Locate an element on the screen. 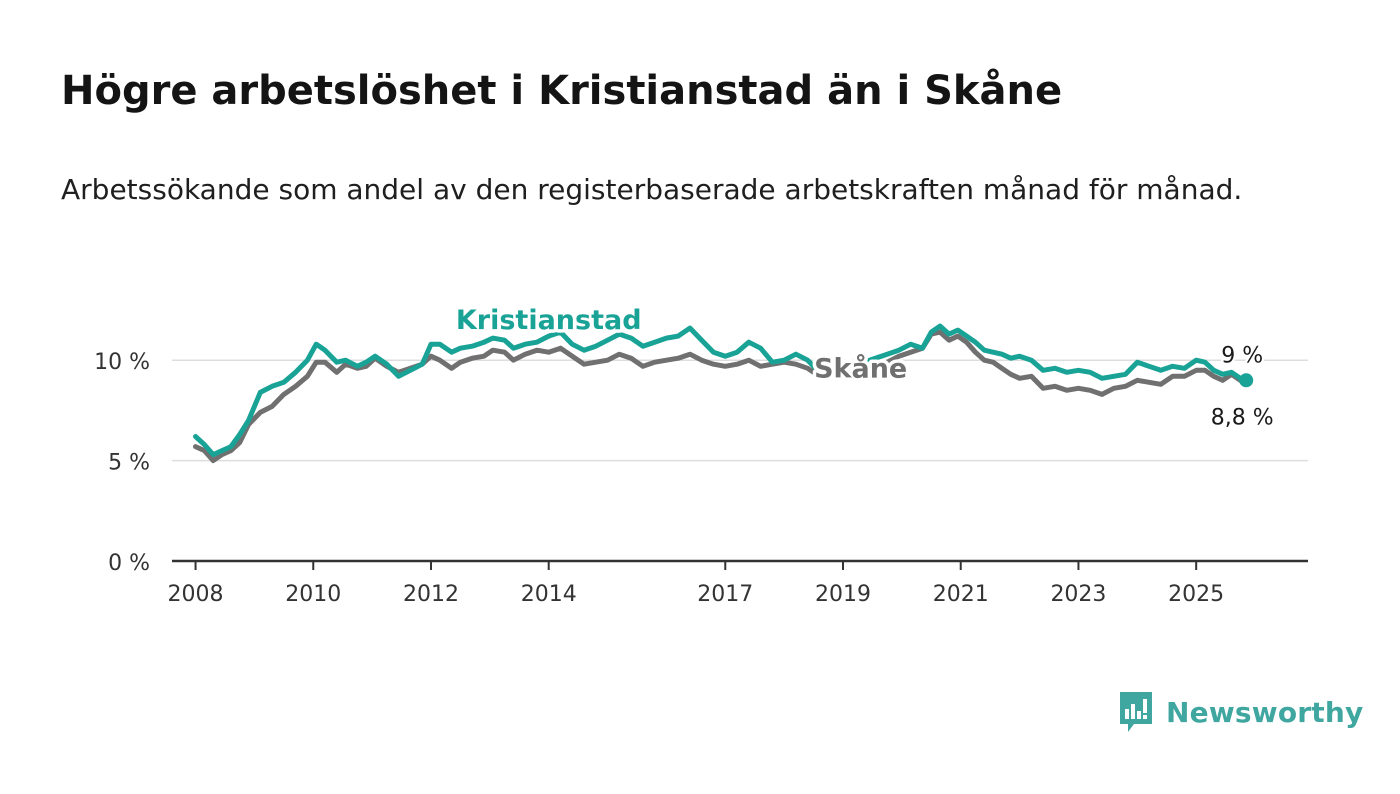 Image resolution: width=1400 pixels, height=794 pixels. newsworthy-logo-icon is located at coordinates (1136, 712).